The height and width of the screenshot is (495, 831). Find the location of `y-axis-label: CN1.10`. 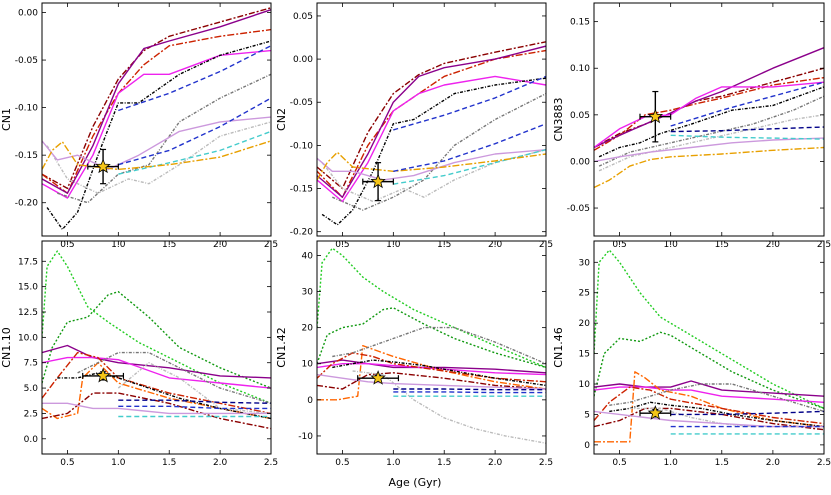

y-axis-label: CN1.10 is located at coordinates (6, 347).